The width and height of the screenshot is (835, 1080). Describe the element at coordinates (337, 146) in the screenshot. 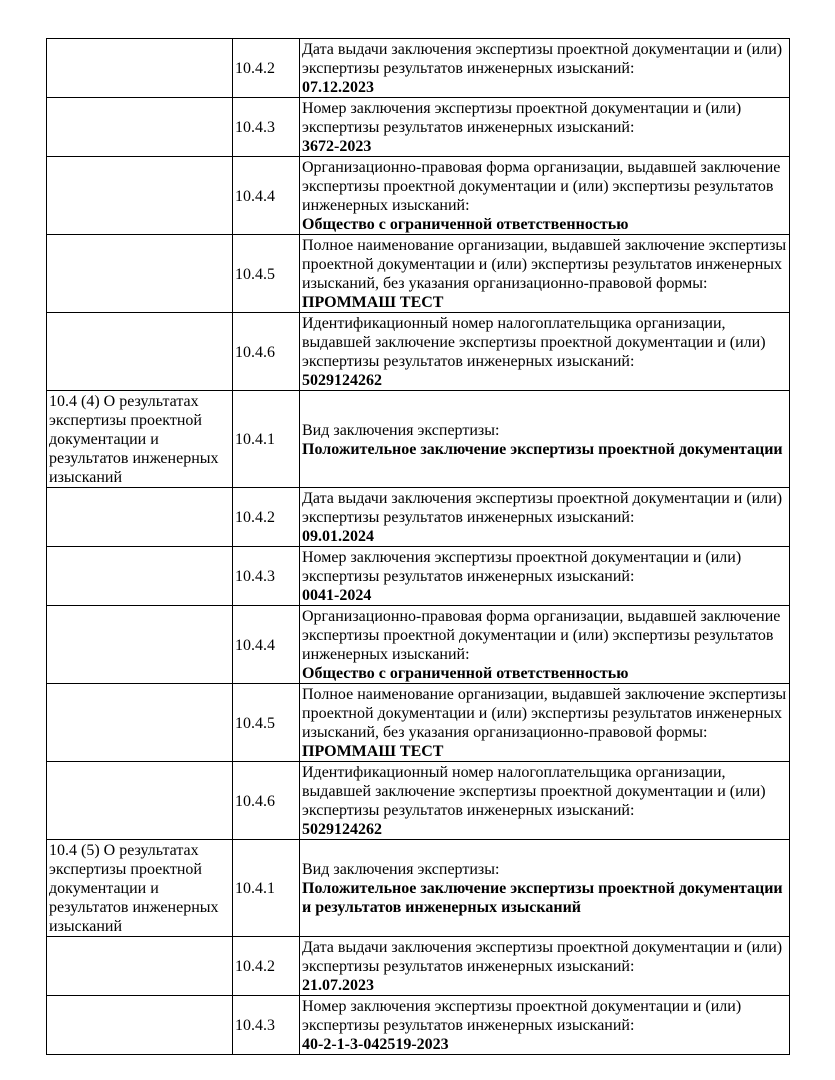

I see `field-value: 3672-2023` at that location.